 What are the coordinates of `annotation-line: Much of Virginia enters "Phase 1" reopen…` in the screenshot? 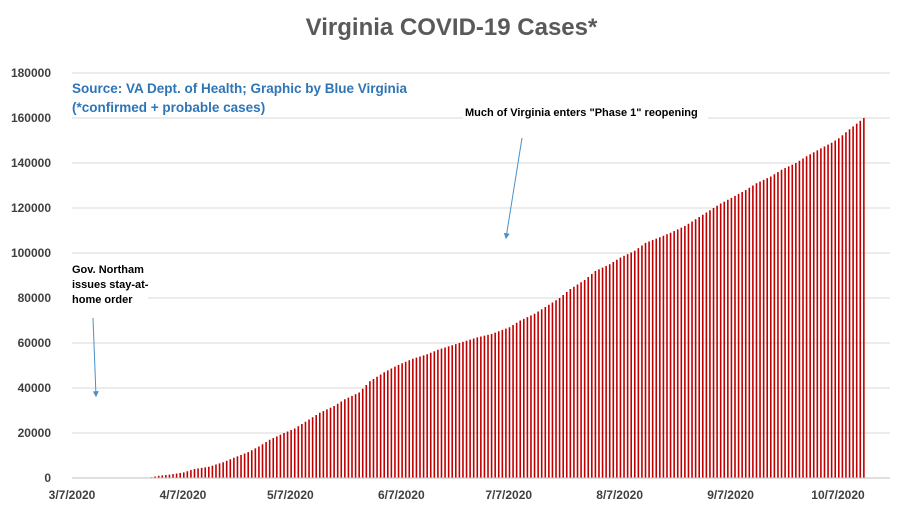 It's located at (581, 113).